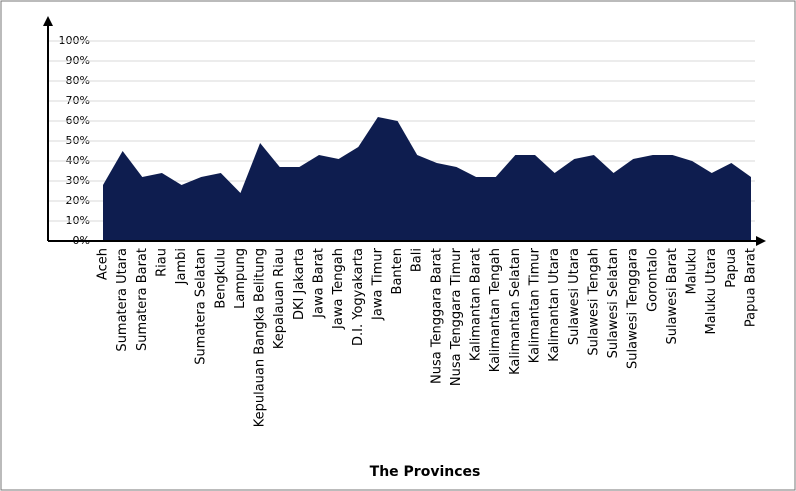  I want to click on x-axis-label: The Provinces, so click(425, 472).